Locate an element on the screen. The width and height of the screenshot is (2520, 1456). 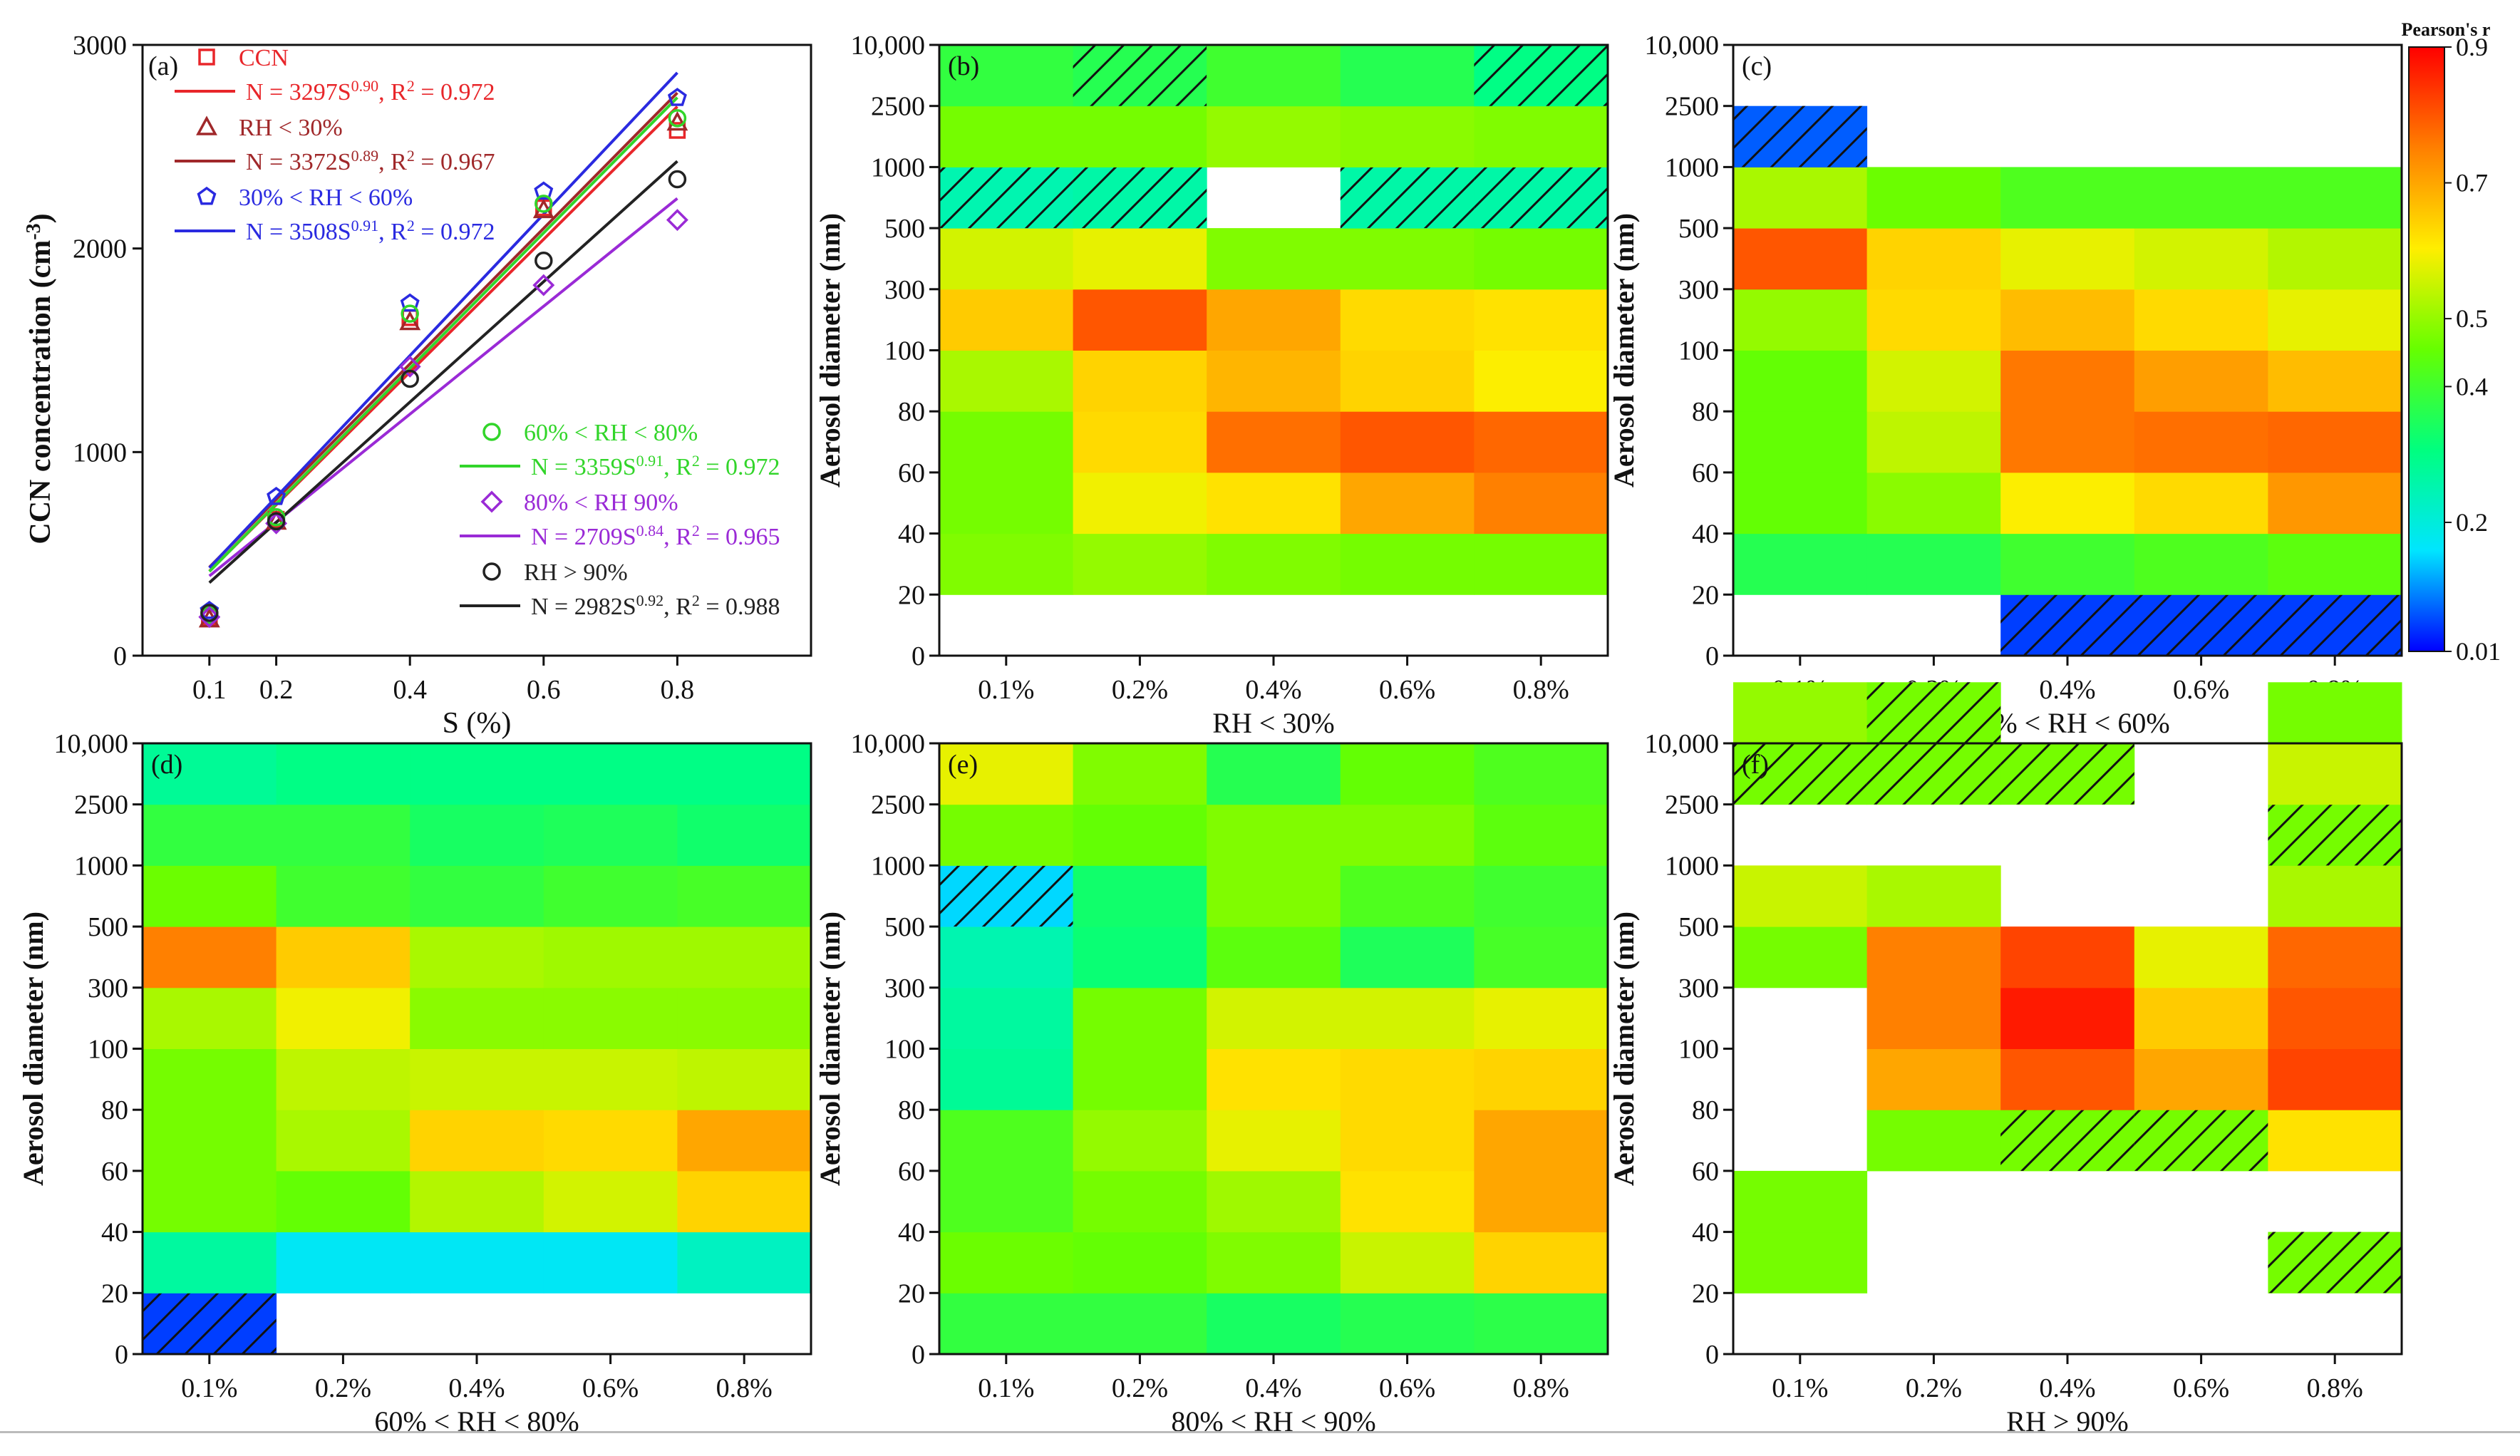
legend-equation: N = 2709S0.84, R2 = 0.965 is located at coordinates (655, 536).